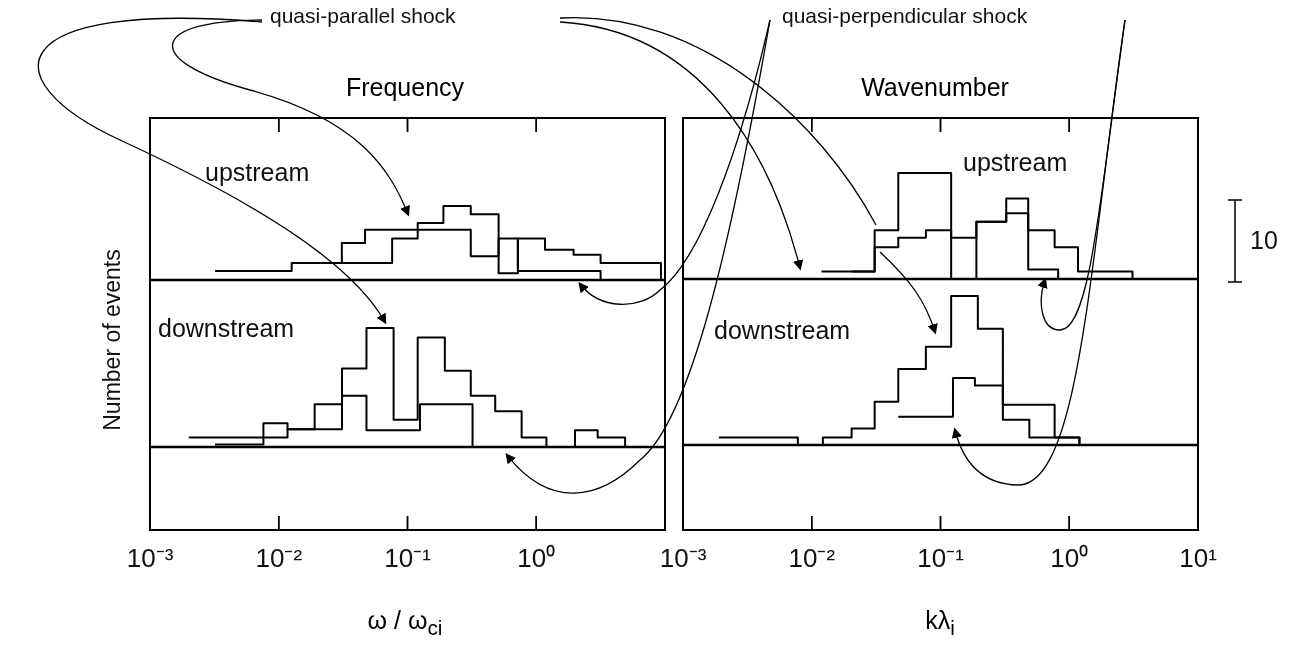  Describe the element at coordinates (1198, 557) in the screenshot. I see `x-tick-label: 10¹` at that location.